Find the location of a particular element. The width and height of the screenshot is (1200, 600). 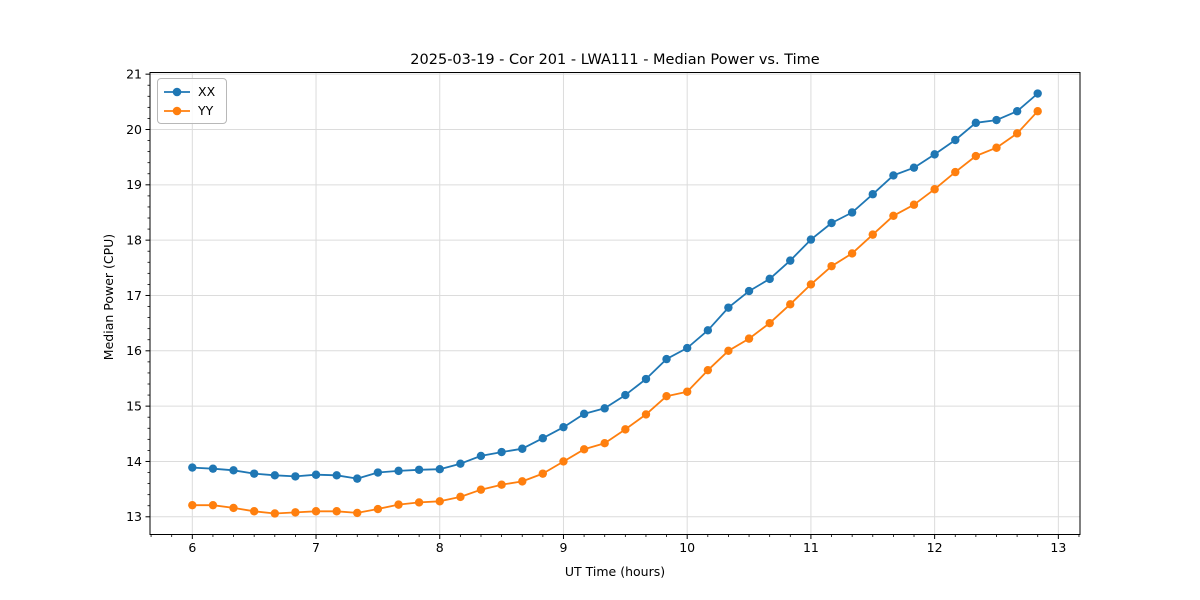

y-tick-label: 21 is located at coordinates (134, 73).